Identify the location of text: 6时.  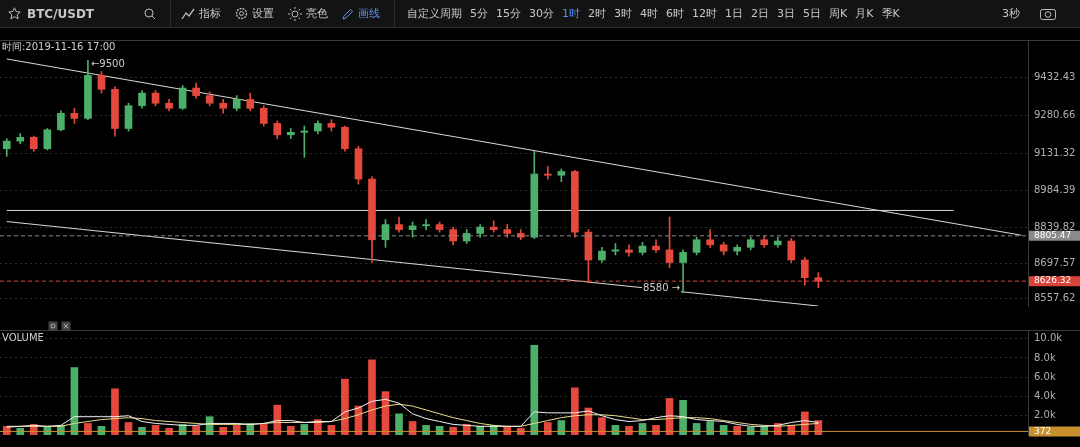
(675, 13).